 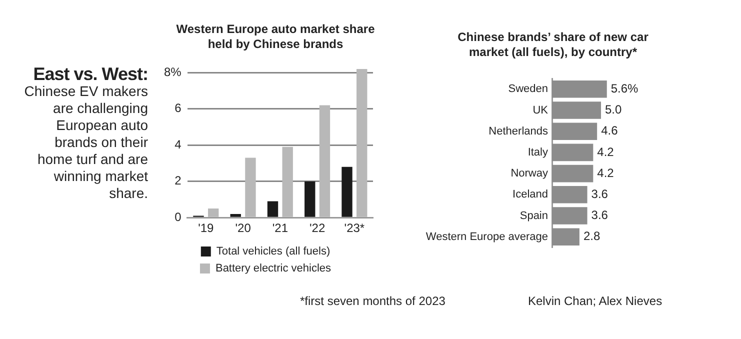 I want to click on x-tick-label: '22, so click(x=317, y=228).